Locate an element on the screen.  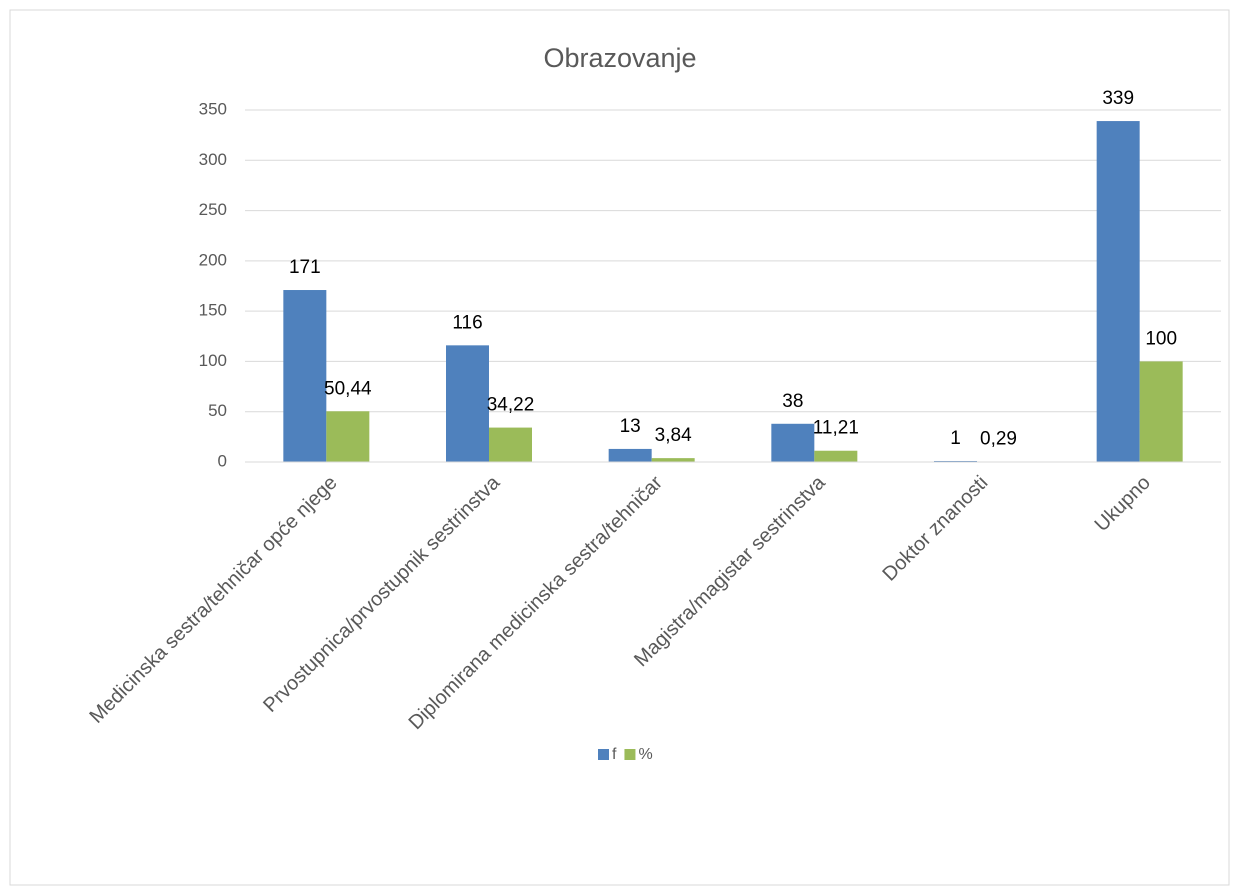
data-label: 100 is located at coordinates (1161, 338).